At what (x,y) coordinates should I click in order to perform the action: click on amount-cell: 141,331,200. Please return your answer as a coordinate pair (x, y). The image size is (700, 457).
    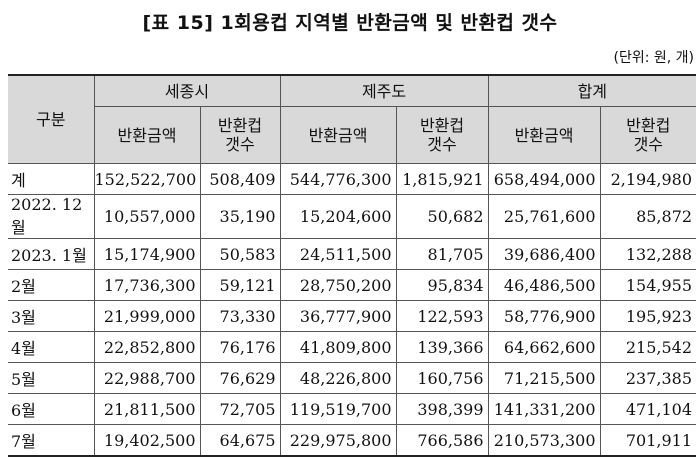
    Looking at the image, I should click on (544, 409).